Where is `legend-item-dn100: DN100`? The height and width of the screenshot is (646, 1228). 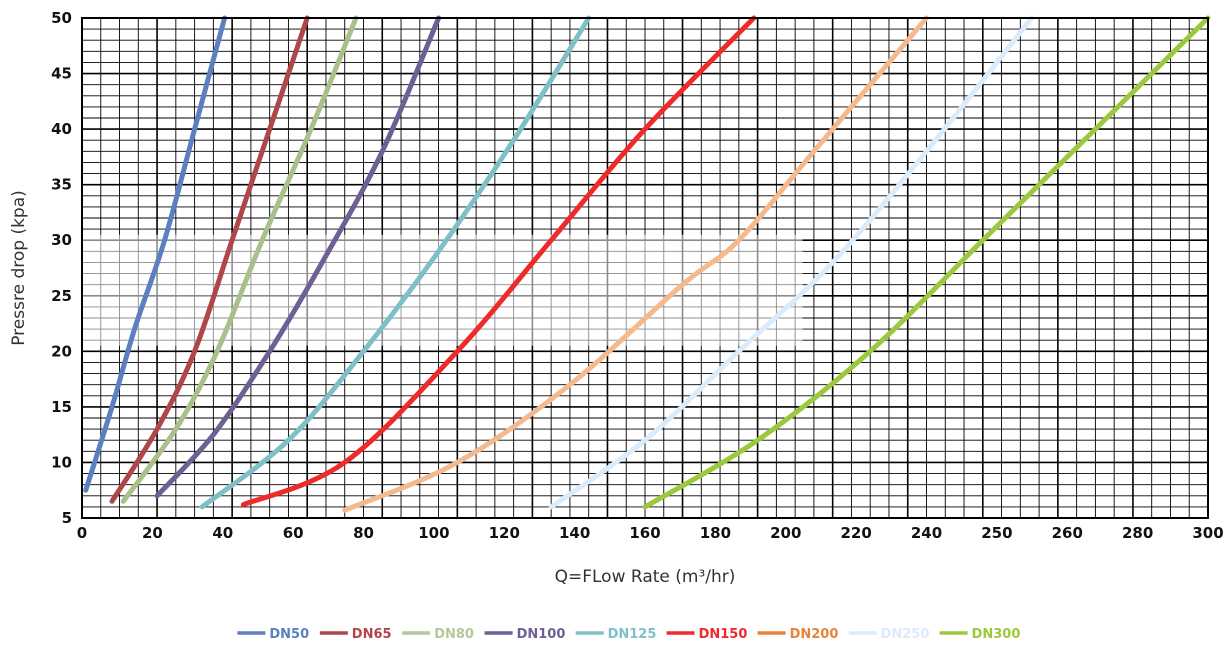 legend-item-dn100: DN100 is located at coordinates (525, 634).